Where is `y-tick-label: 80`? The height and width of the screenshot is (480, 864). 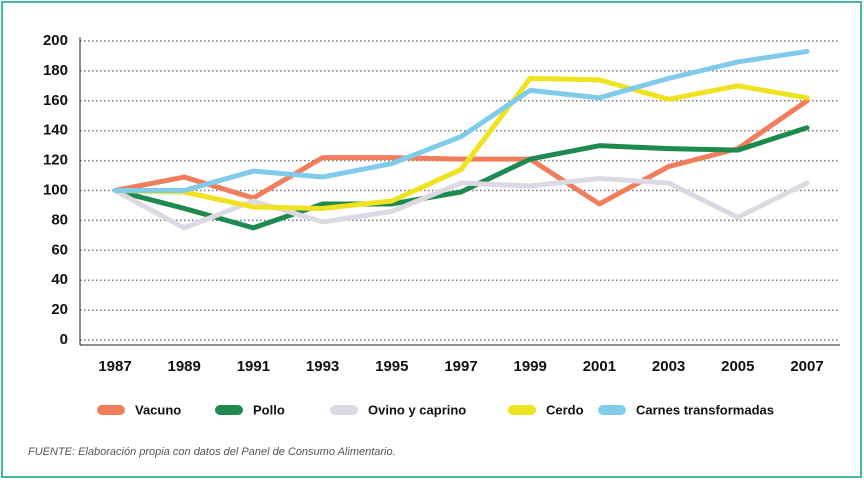
y-tick-label: 80 is located at coordinates (59, 219).